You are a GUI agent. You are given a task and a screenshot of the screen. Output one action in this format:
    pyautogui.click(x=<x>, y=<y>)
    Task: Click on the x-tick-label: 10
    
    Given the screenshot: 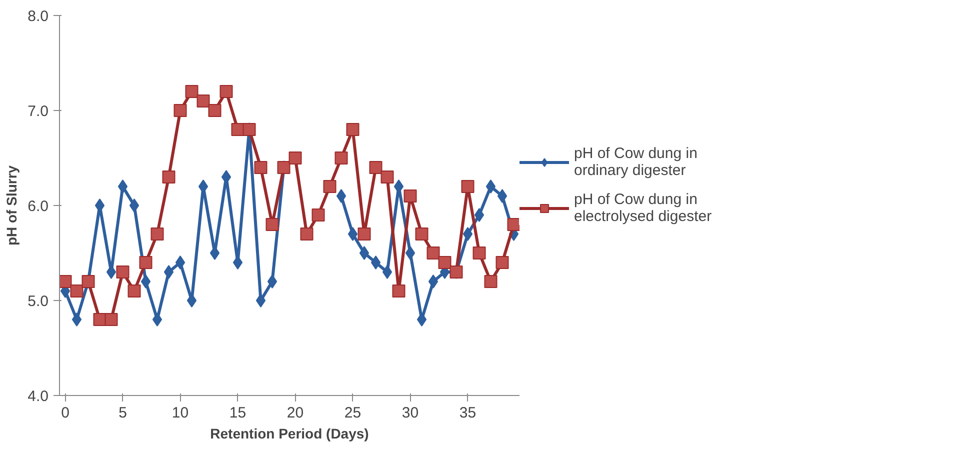 What is the action you would take?
    pyautogui.click(x=180, y=413)
    